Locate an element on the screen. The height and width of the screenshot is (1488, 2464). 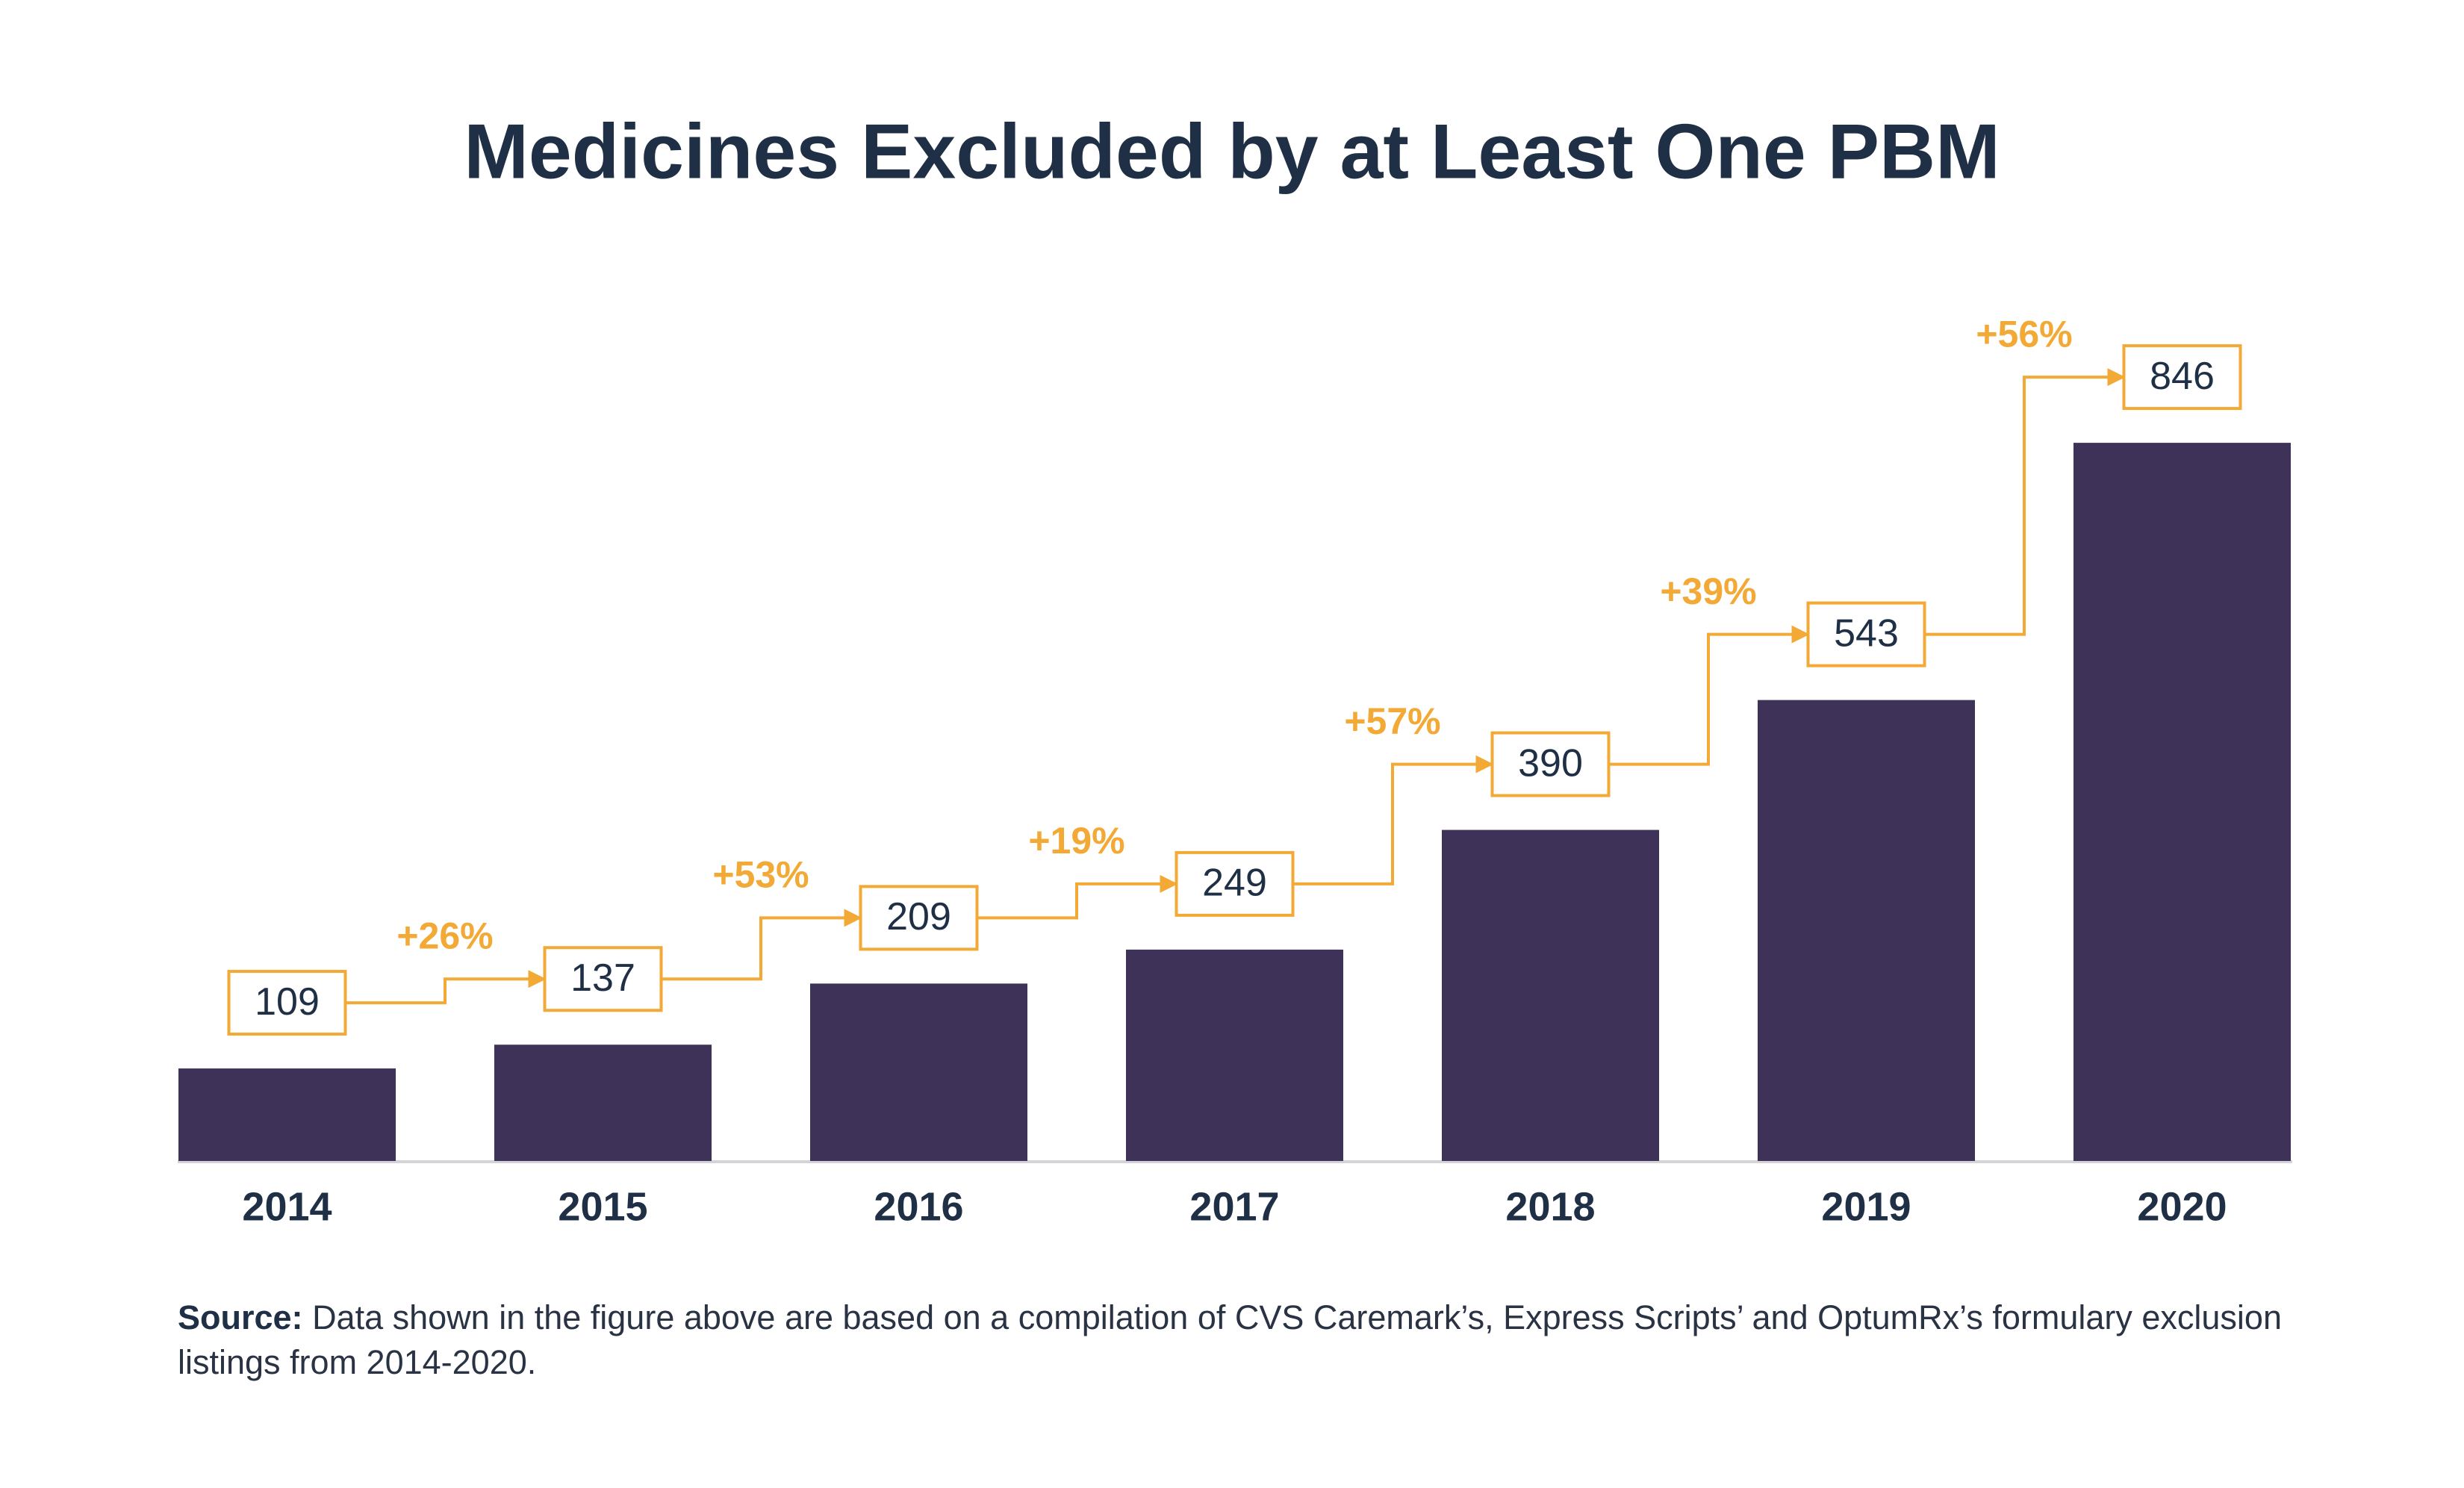
growth-label: +57% is located at coordinates (1392, 721).